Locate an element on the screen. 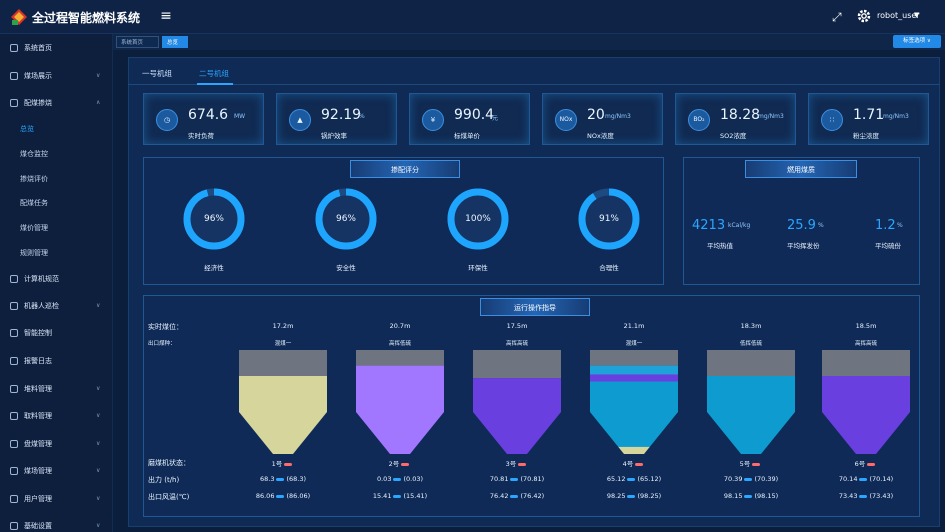 Image resolution: width=945 pixels, height=532 pixels. bunker-position-value: 18.3m is located at coordinates (751, 326).